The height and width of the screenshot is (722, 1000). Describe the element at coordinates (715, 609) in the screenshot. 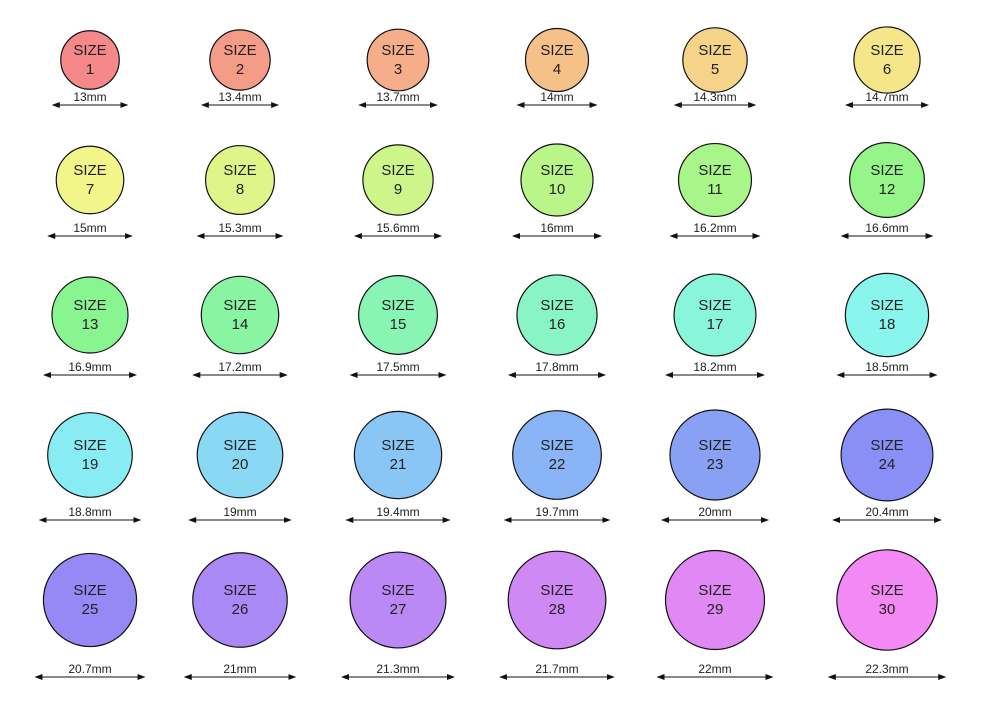

I see `size-number: 29` at that location.